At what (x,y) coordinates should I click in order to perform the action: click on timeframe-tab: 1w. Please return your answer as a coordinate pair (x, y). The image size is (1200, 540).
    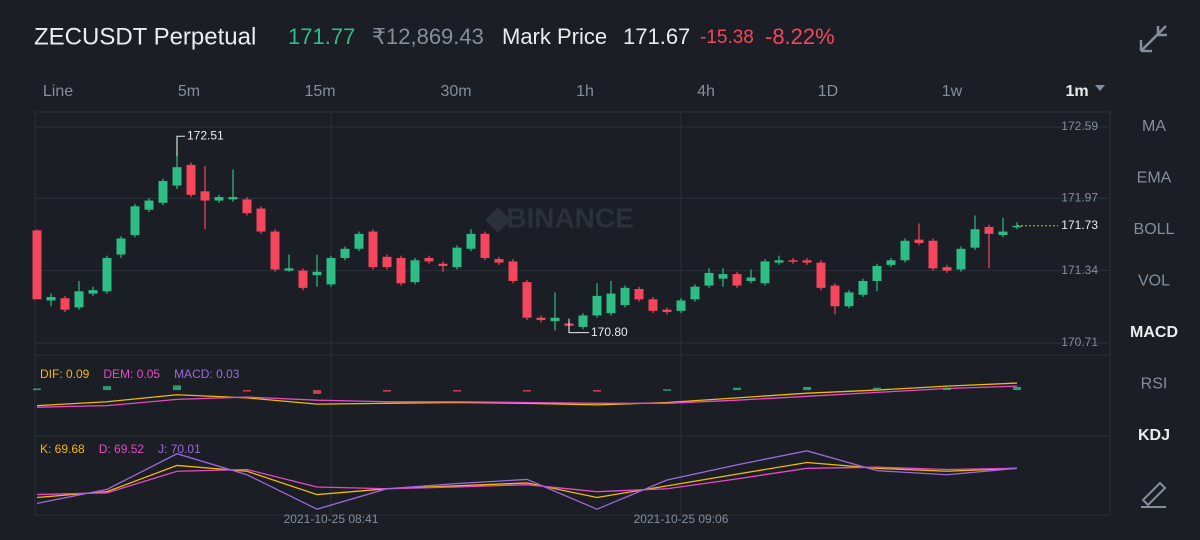
    Looking at the image, I should click on (952, 91).